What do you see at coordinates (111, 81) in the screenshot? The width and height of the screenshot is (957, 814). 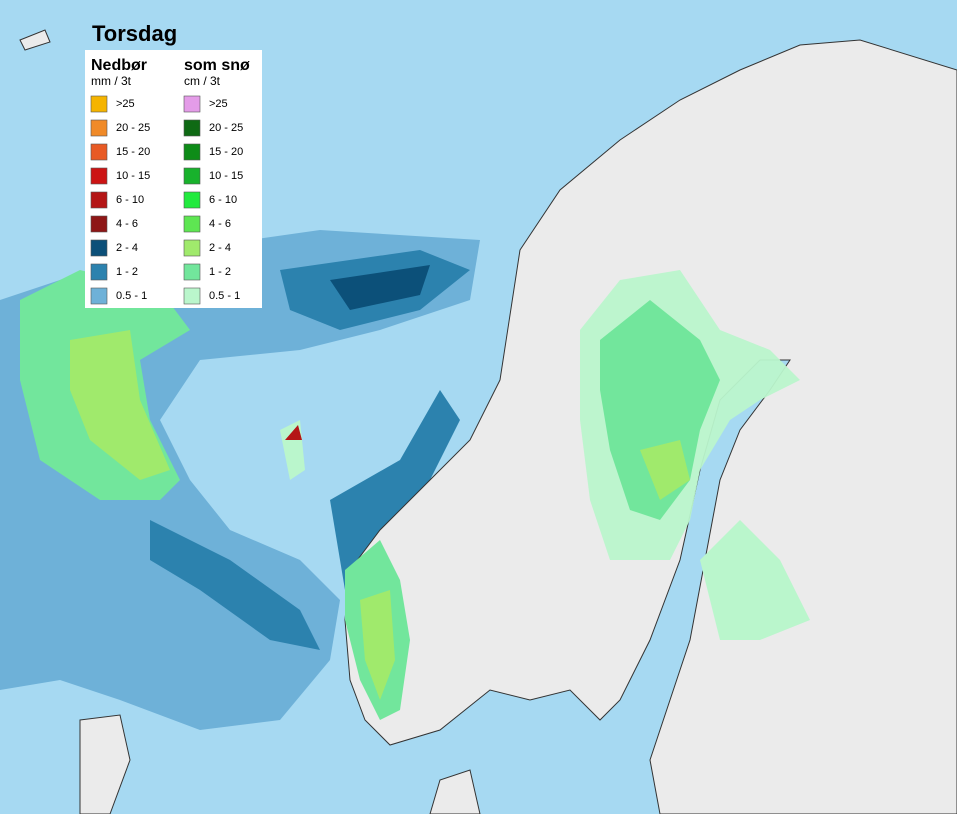 I see `legend-unit: mm / 3t` at bounding box center [111, 81].